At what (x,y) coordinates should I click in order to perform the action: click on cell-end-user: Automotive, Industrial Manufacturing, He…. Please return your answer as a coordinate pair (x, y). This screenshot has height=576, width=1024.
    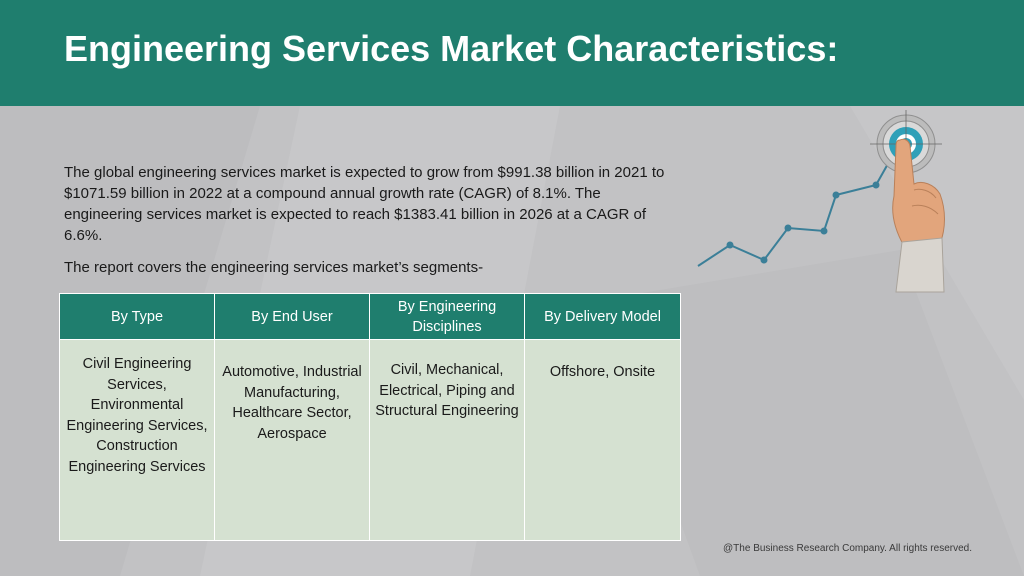
    Looking at the image, I should click on (292, 440).